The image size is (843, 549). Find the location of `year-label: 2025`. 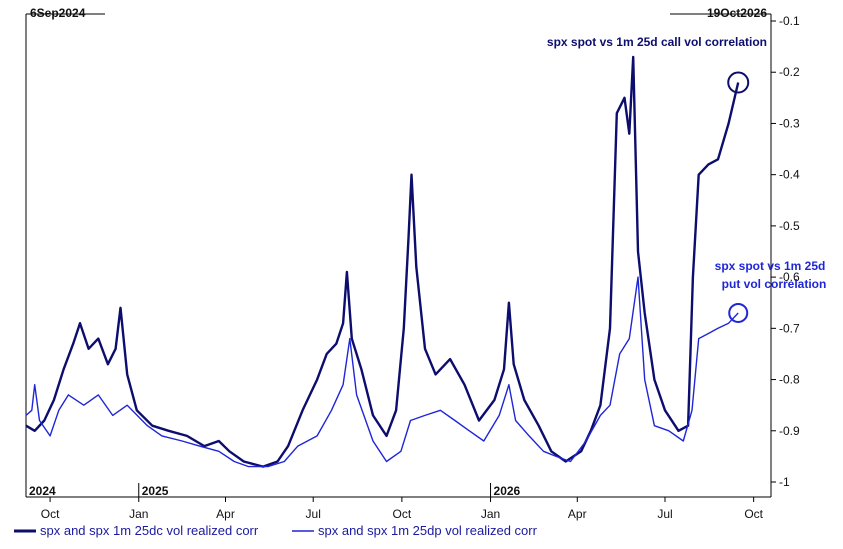

year-label: 2025 is located at coordinates (155, 491).